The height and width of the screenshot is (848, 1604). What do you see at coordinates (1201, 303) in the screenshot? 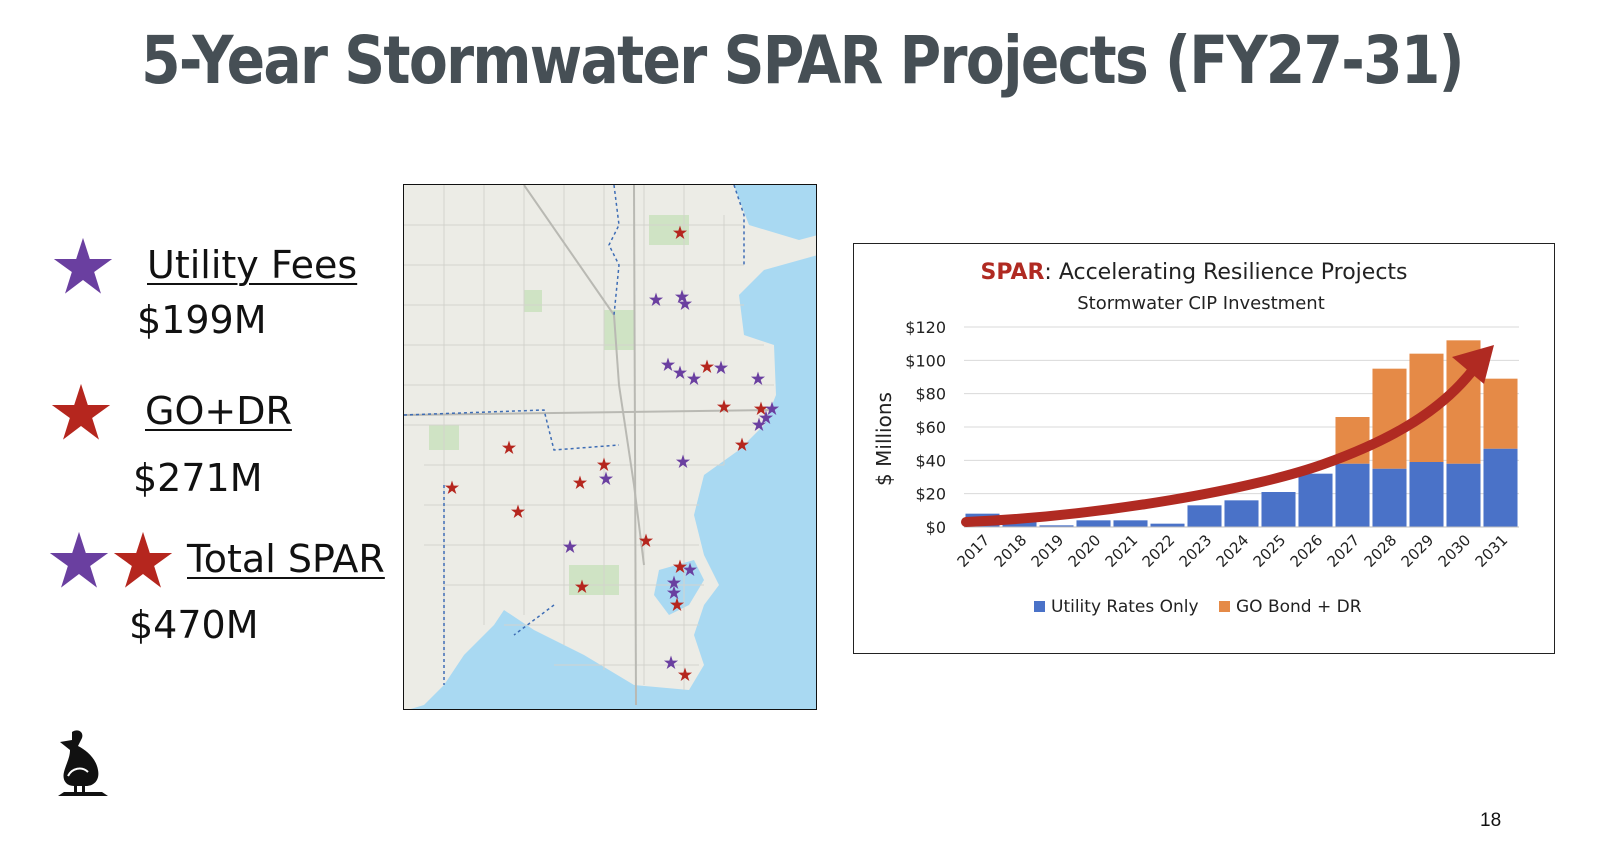
I see `chart-subtitle: Stormwater CIP Investment` at bounding box center [1201, 303].